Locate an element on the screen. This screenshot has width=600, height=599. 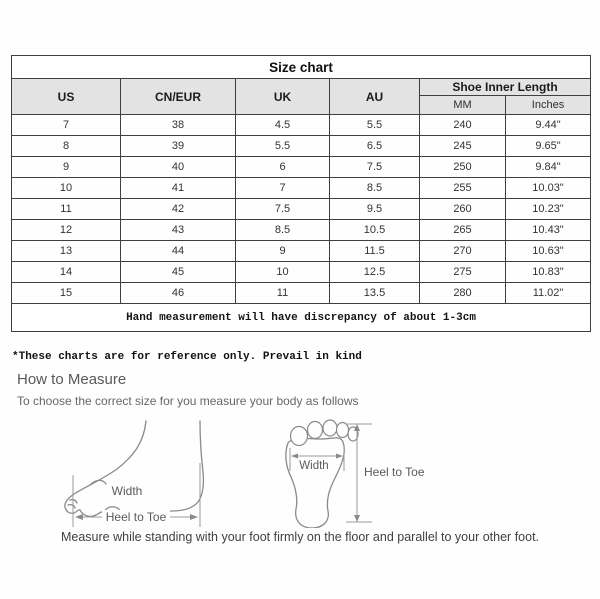
table-row: 9 40 6 7.5 250 9.84" is located at coordinates (301, 167).